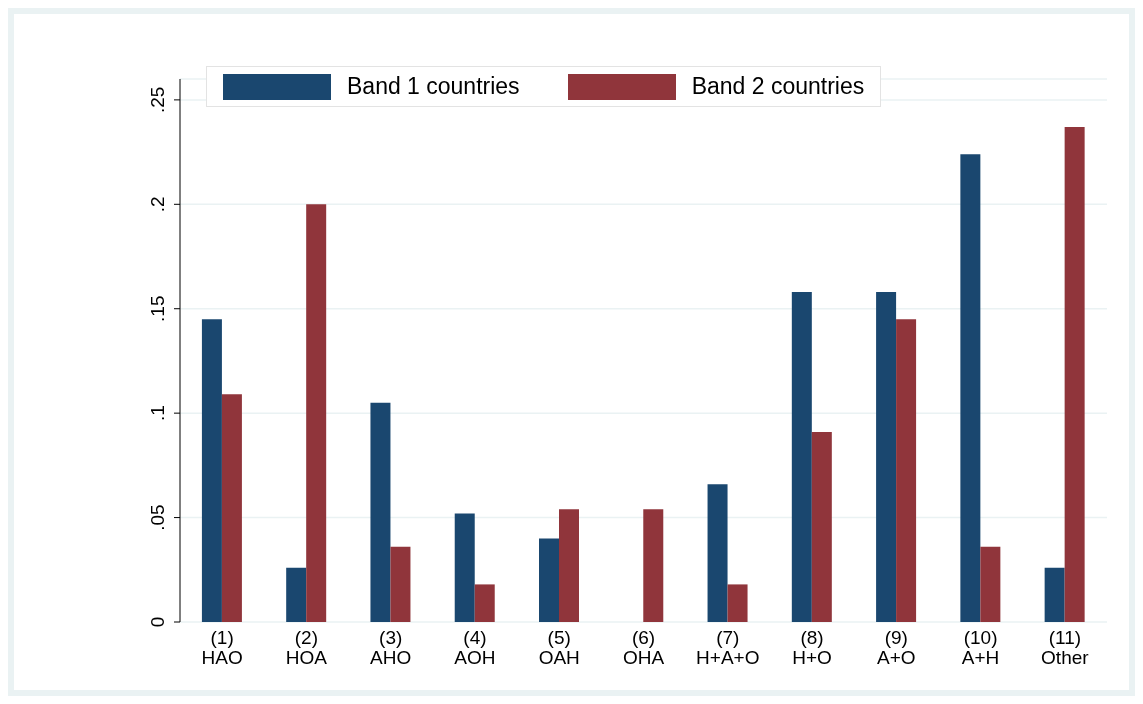  Describe the element at coordinates (433, 86) in the screenshot. I see `legend-label: Band 1 countries` at that location.